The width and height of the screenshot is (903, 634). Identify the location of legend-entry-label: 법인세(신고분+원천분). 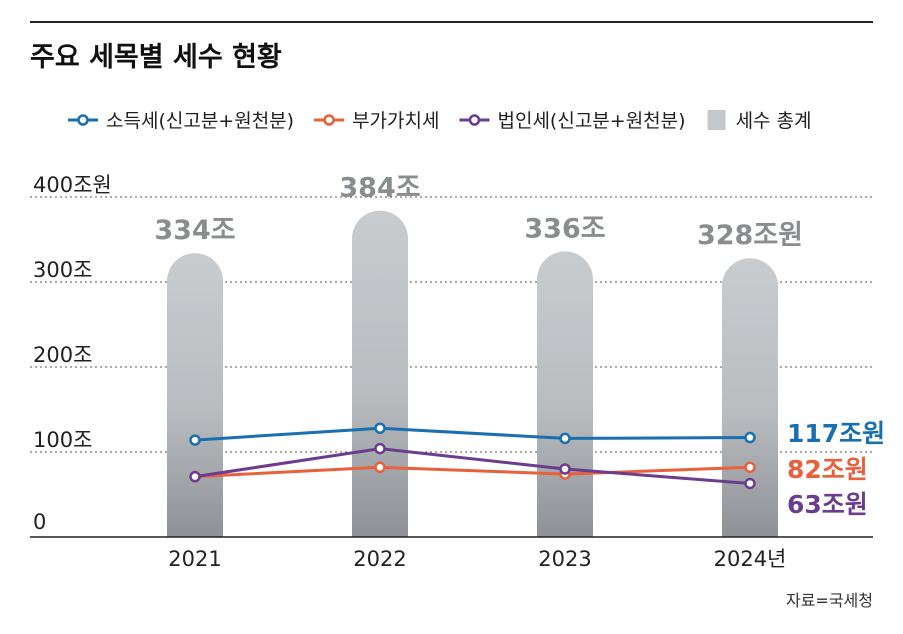
(591, 121).